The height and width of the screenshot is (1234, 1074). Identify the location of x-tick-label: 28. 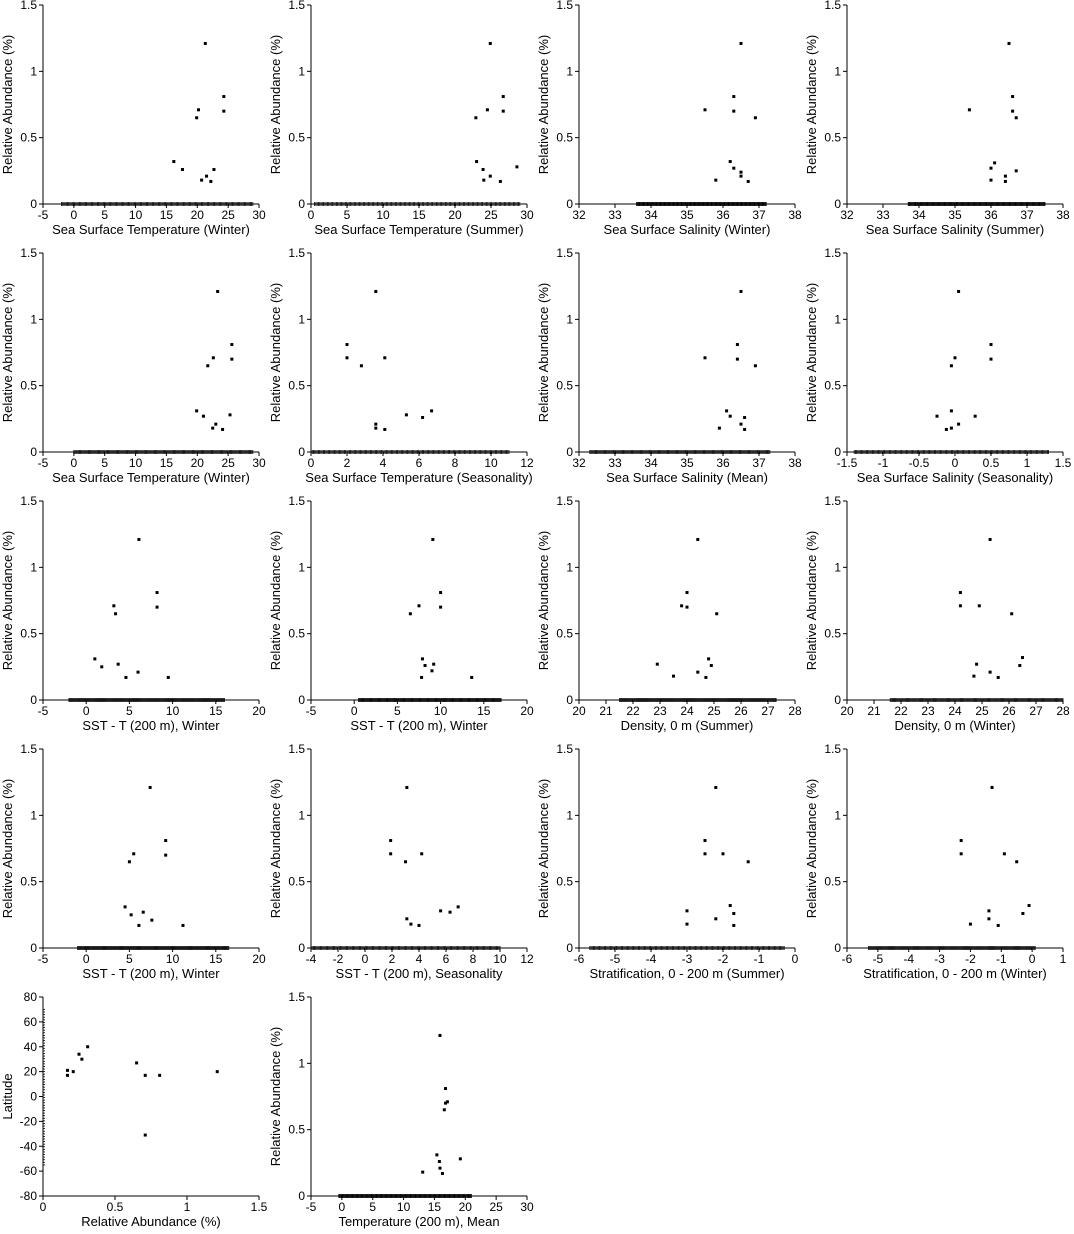
(795, 711).